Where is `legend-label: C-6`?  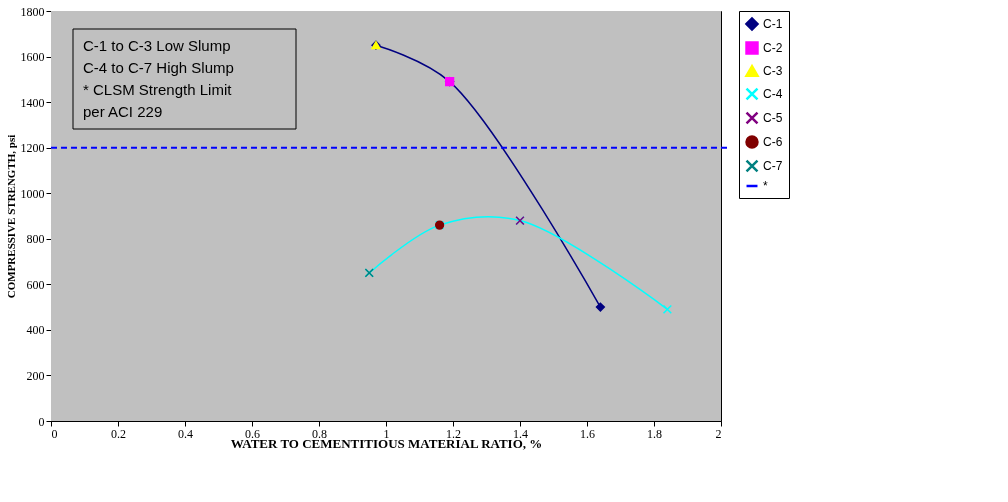 legend-label: C-6 is located at coordinates (773, 142).